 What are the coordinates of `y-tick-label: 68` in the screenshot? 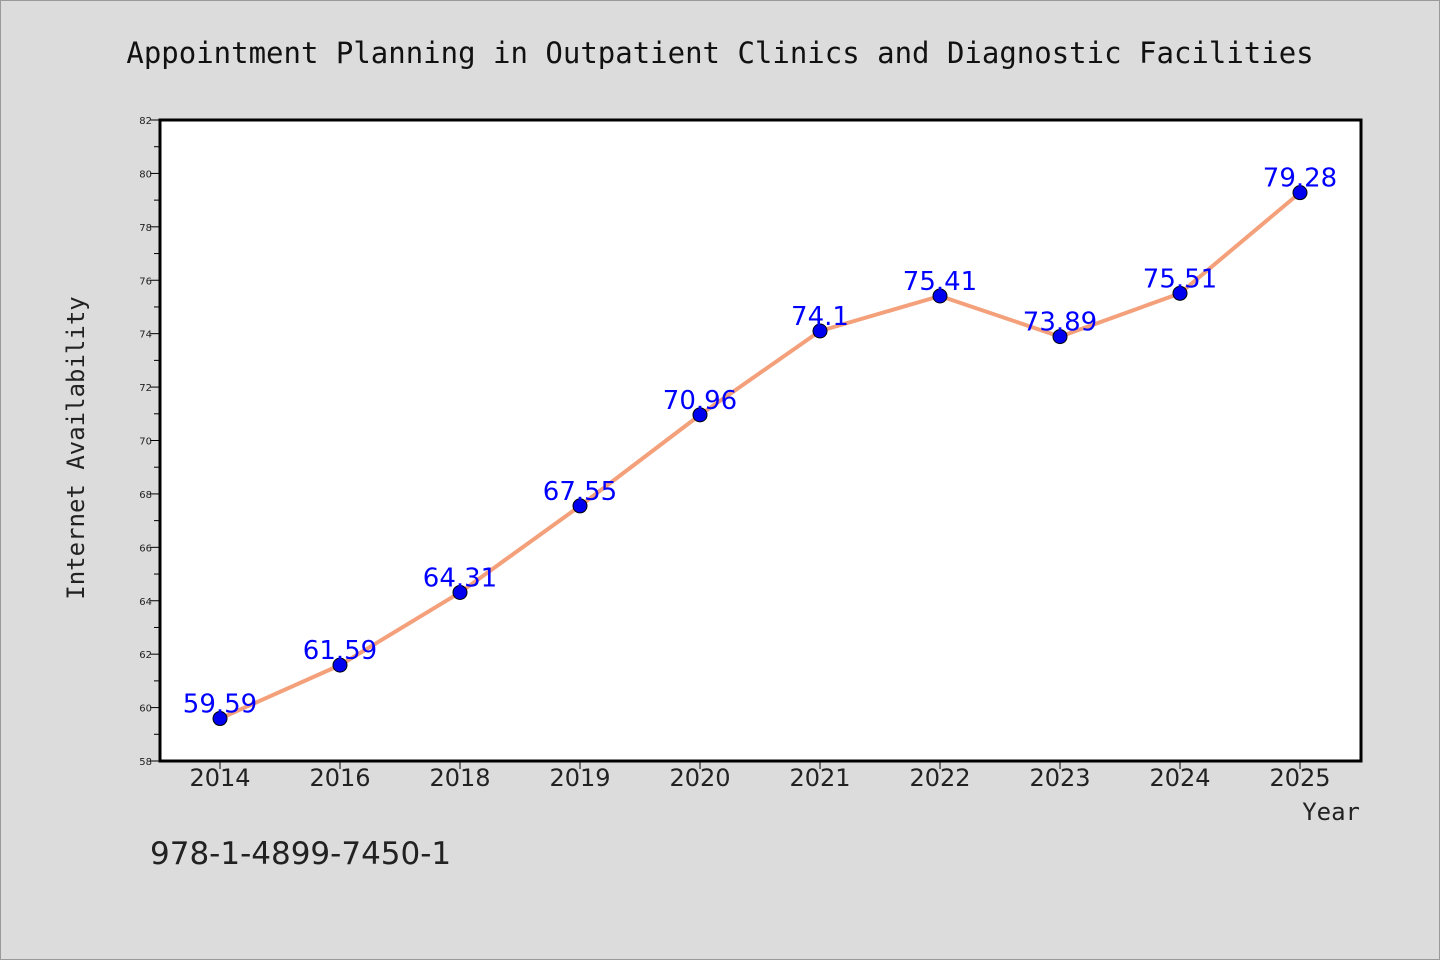 It's located at (145, 495).